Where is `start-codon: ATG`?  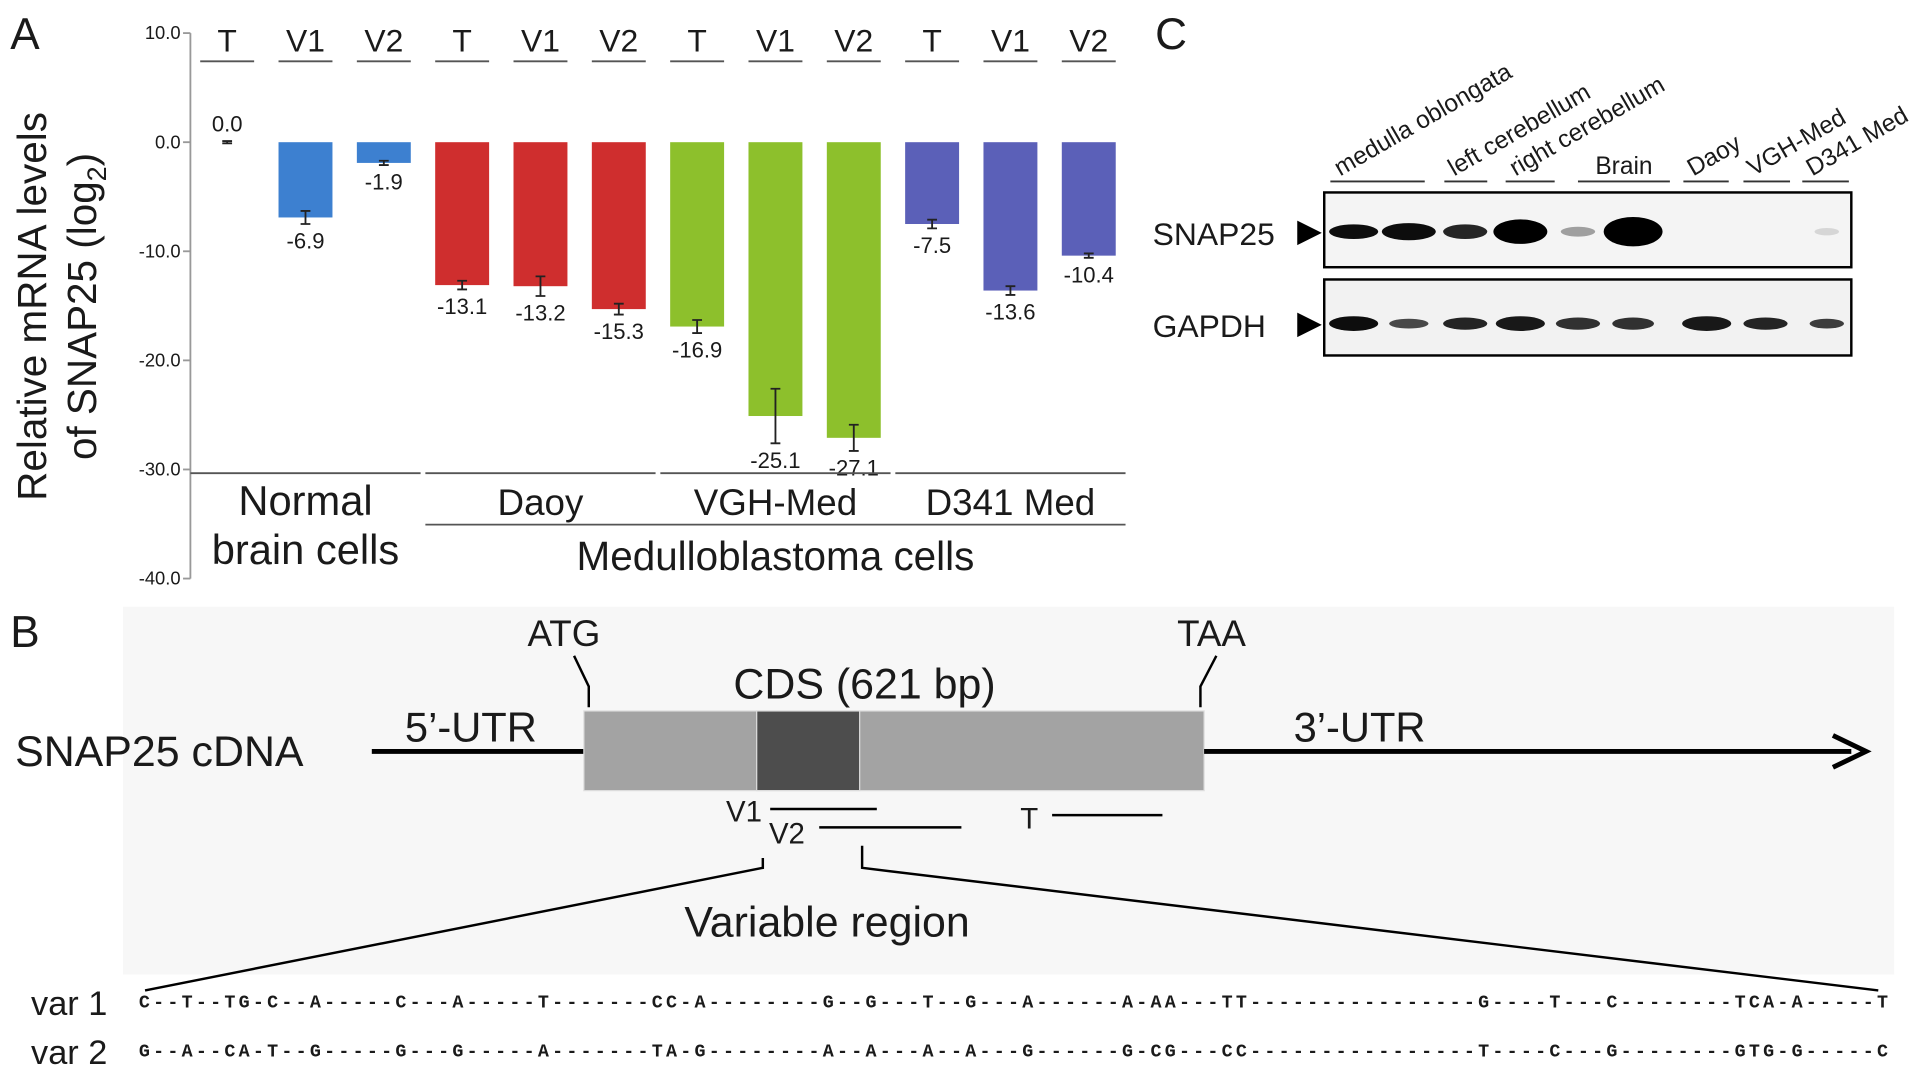
start-codon: ATG is located at coordinates (563, 633).